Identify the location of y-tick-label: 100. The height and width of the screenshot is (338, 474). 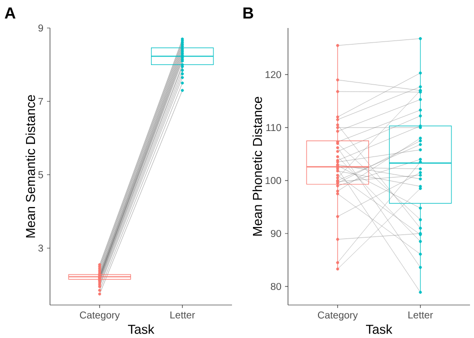
(274, 180).